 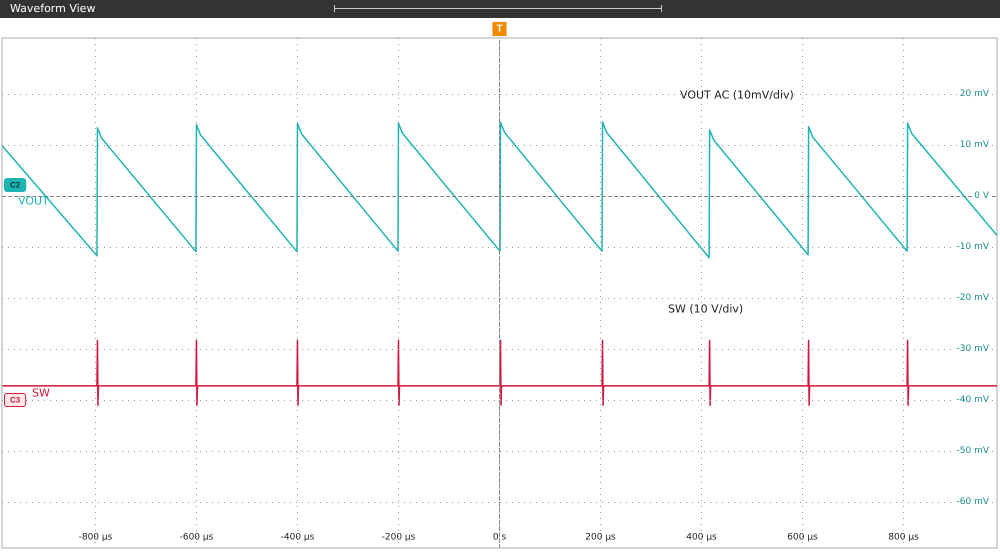 What do you see at coordinates (973, 502) in the screenshot?
I see `y-tick-label: -60 mV` at bounding box center [973, 502].